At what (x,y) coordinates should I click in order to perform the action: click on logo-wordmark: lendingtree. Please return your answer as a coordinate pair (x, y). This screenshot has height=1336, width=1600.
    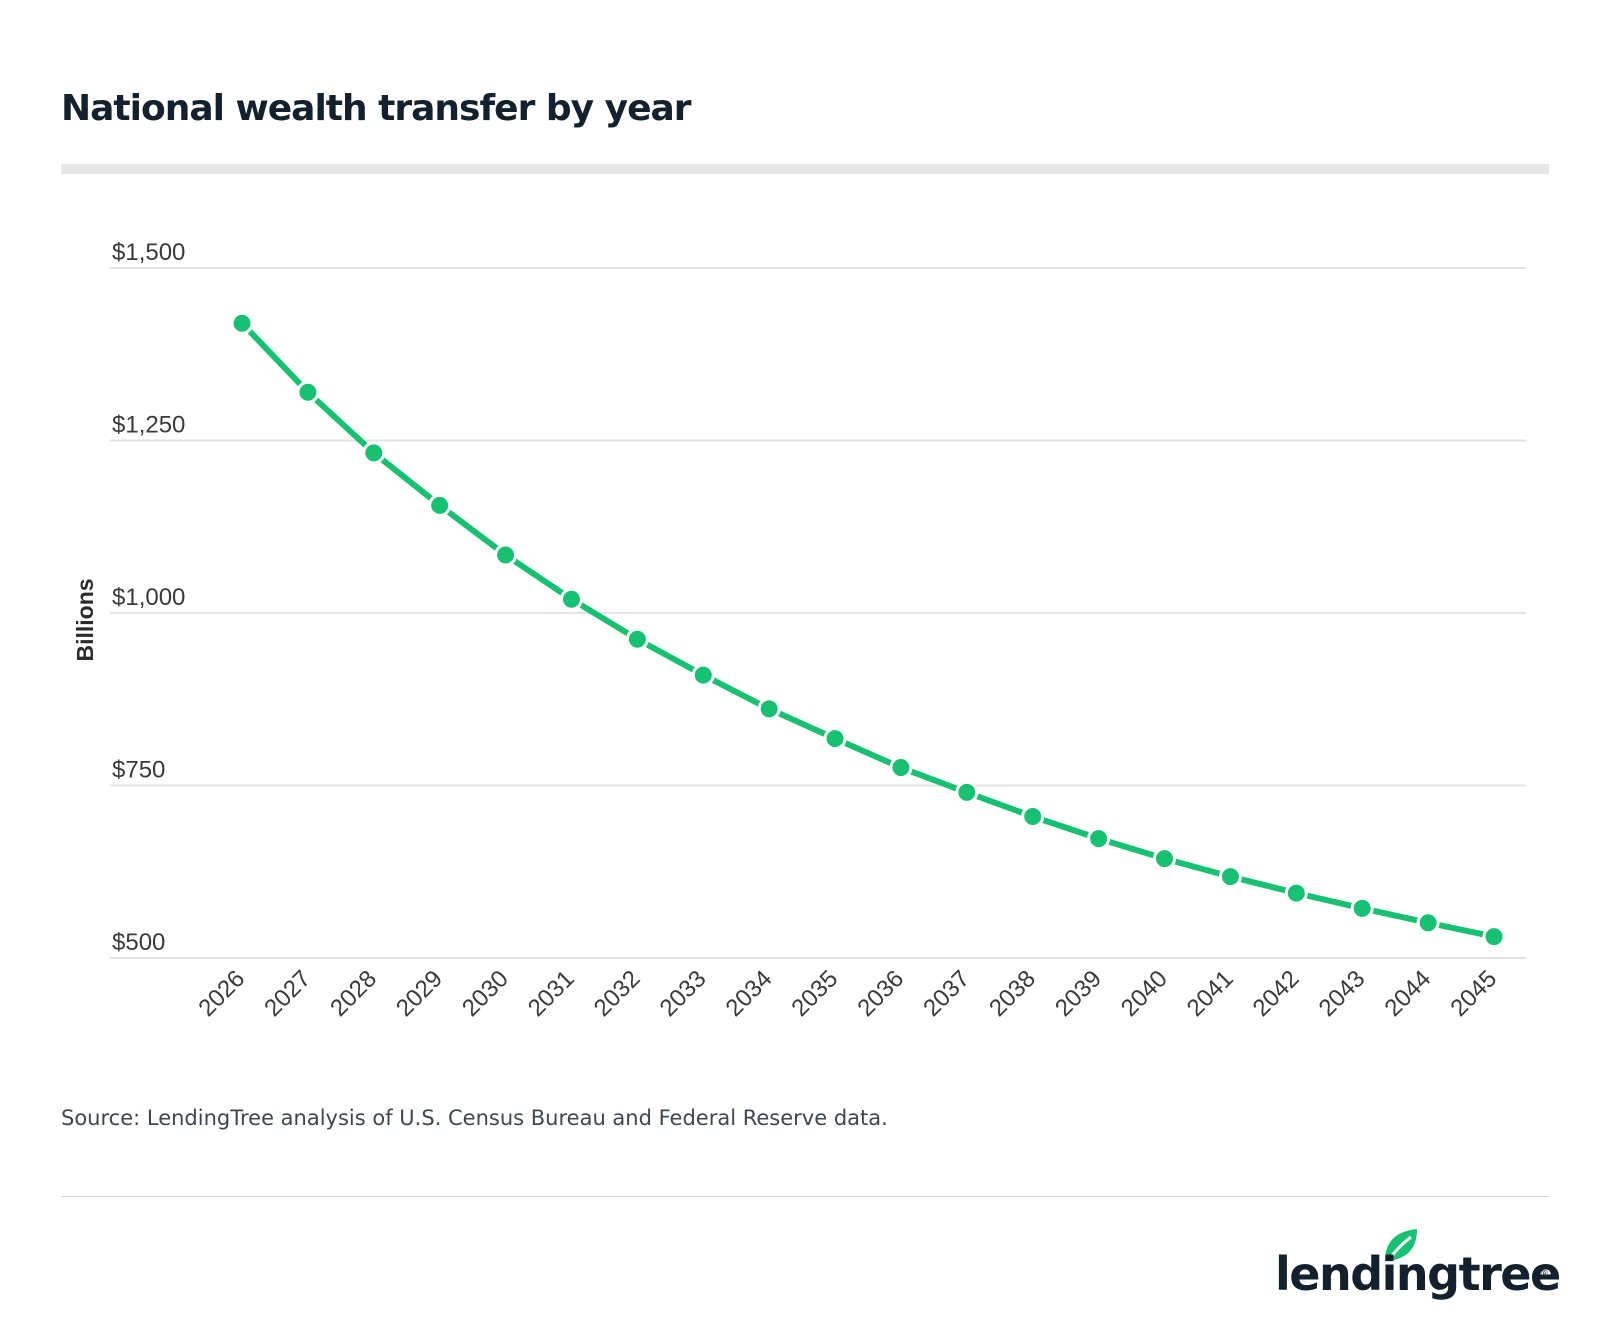
    Looking at the image, I should click on (1418, 1274).